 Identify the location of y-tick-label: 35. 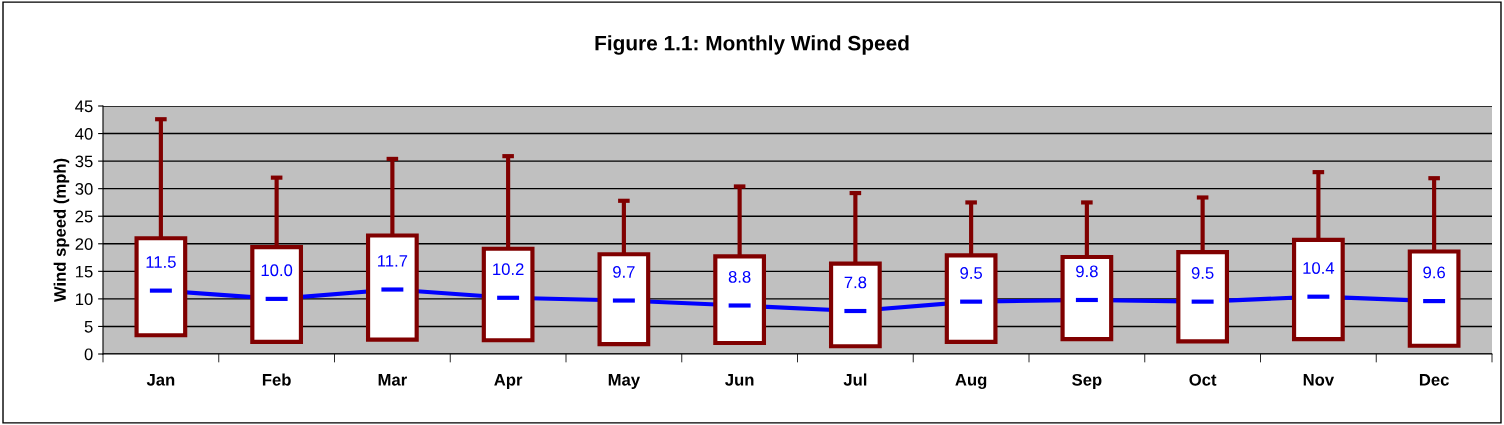
(84, 161).